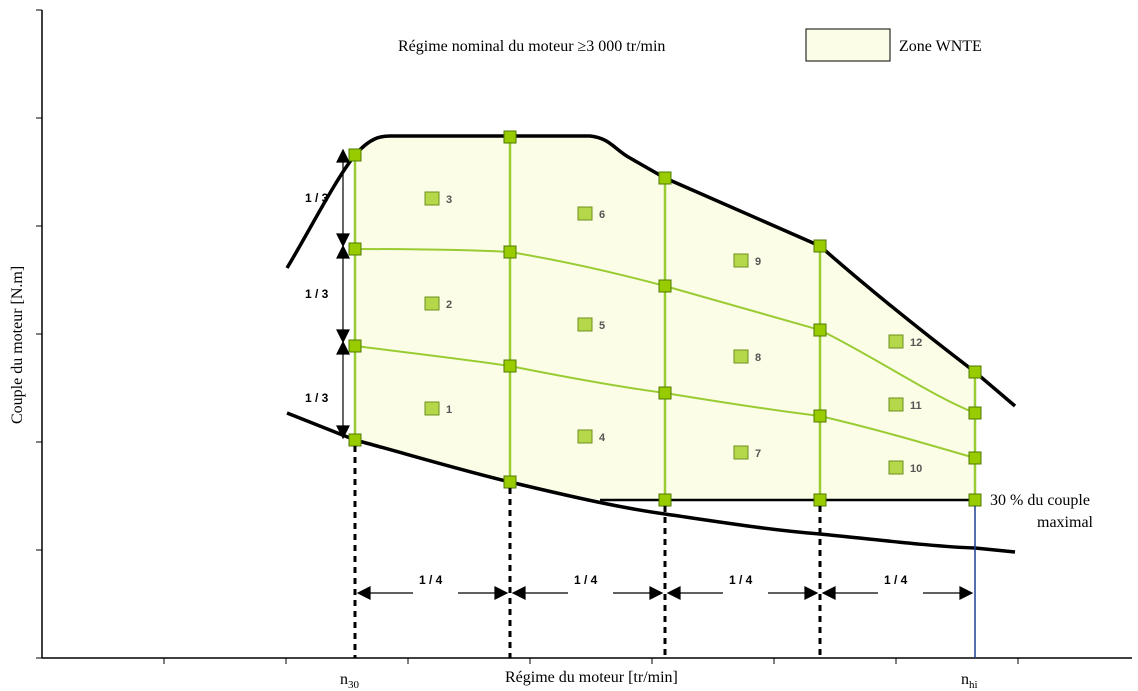 The width and height of the screenshot is (1138, 691). Describe the element at coordinates (317, 198) in the screenshot. I see `third-label-top: 1 / 3` at that location.